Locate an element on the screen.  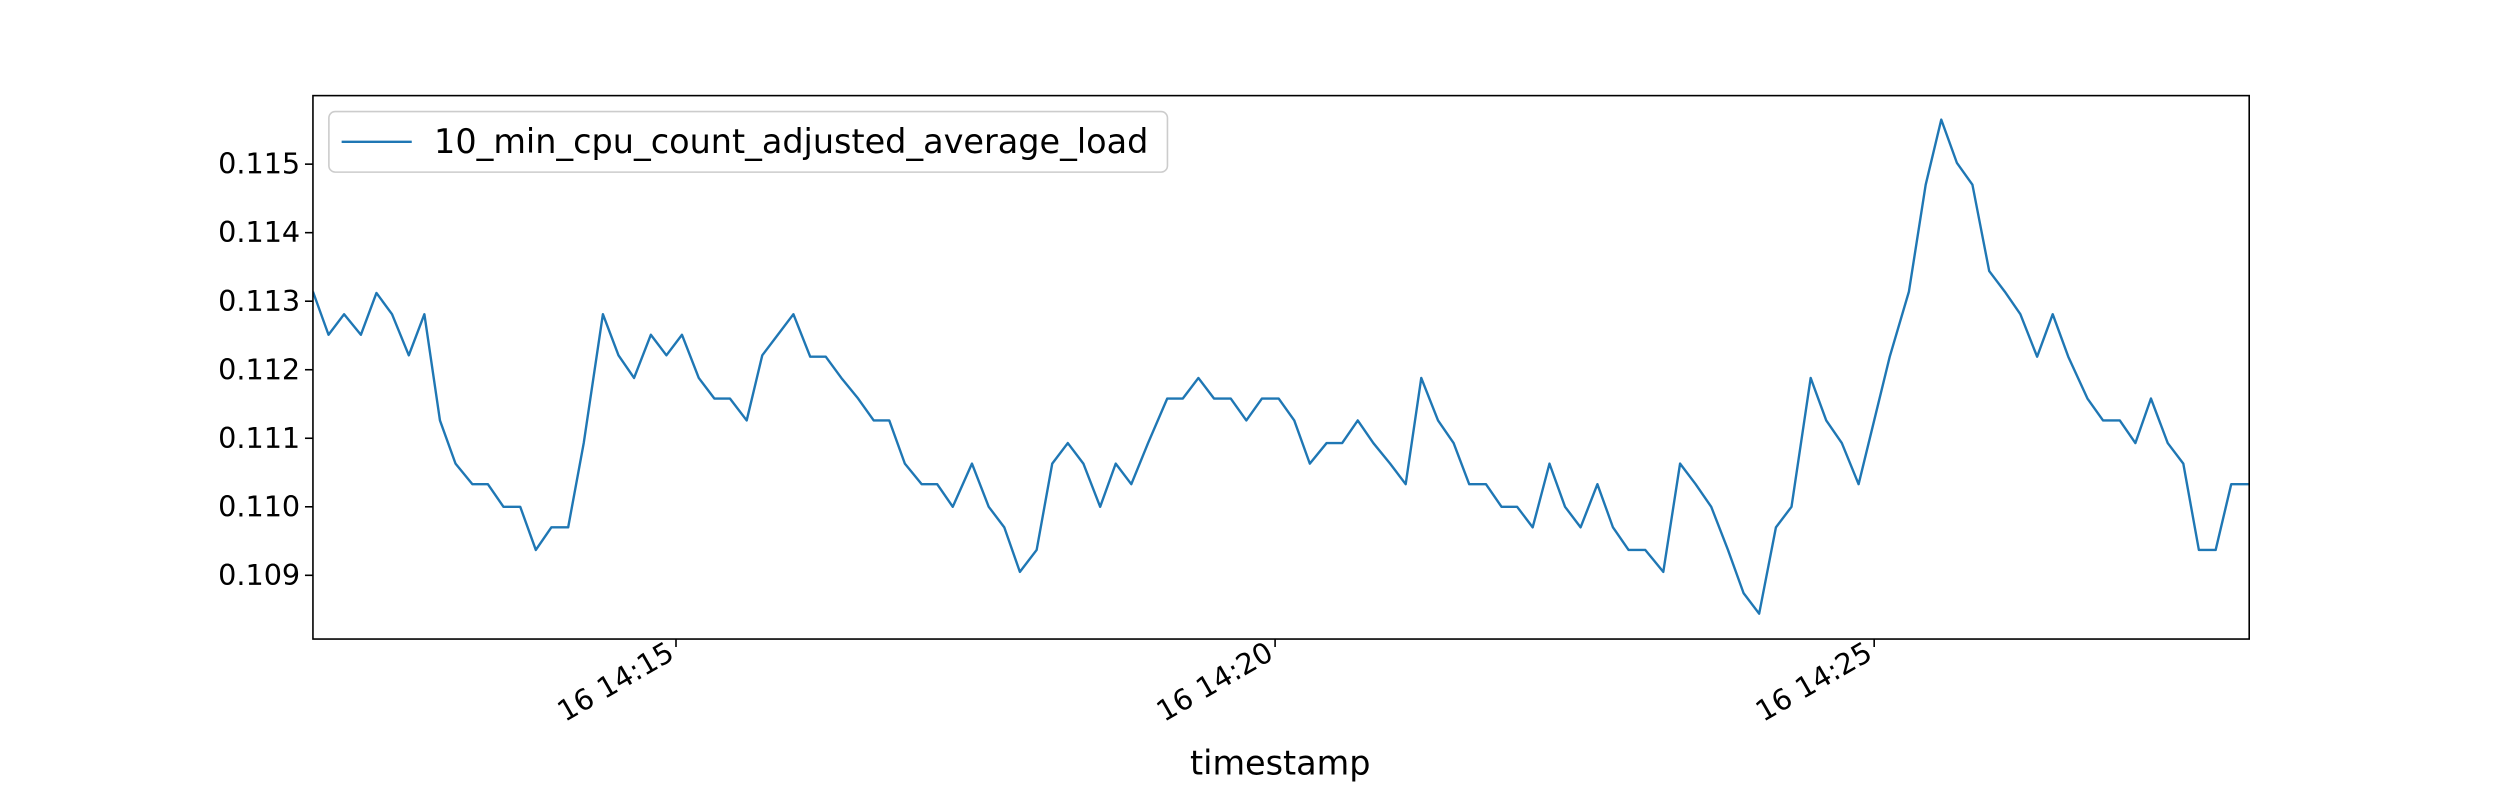
legend: 10_min_cpu_count_adjusted_average_load is located at coordinates (748, 141).